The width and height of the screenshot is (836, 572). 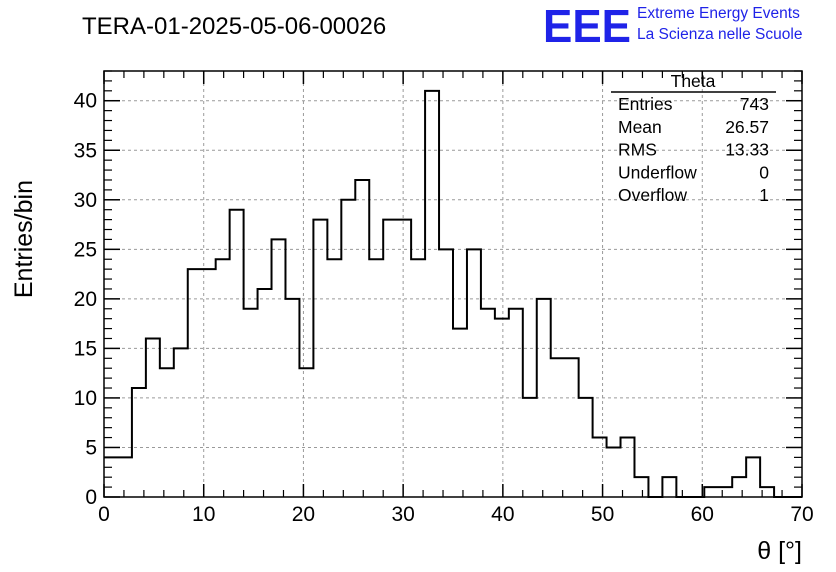 What do you see at coordinates (602, 514) in the screenshot?
I see `x-tick-label: 50` at bounding box center [602, 514].